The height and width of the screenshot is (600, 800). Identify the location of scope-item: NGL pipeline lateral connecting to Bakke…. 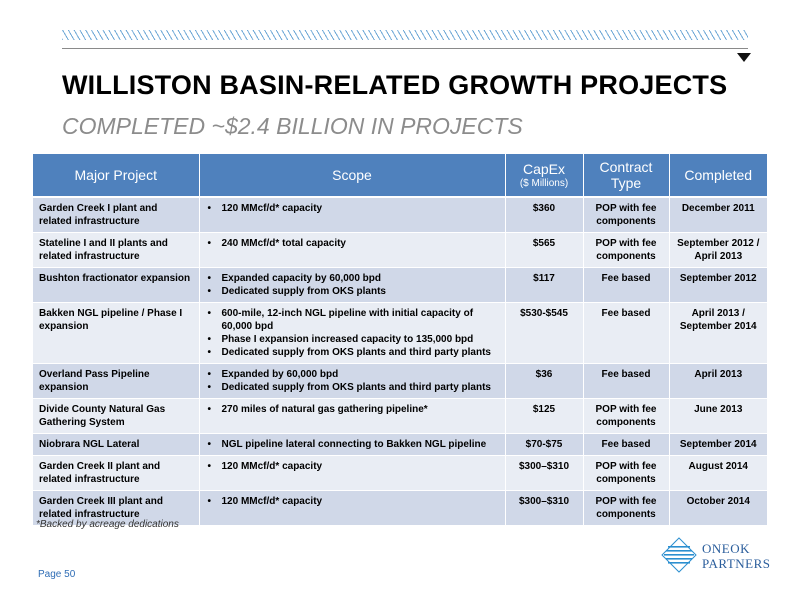
(352, 444).